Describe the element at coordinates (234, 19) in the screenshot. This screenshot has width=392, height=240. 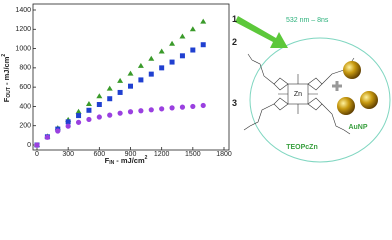
I see `series-label: 1` at that location.